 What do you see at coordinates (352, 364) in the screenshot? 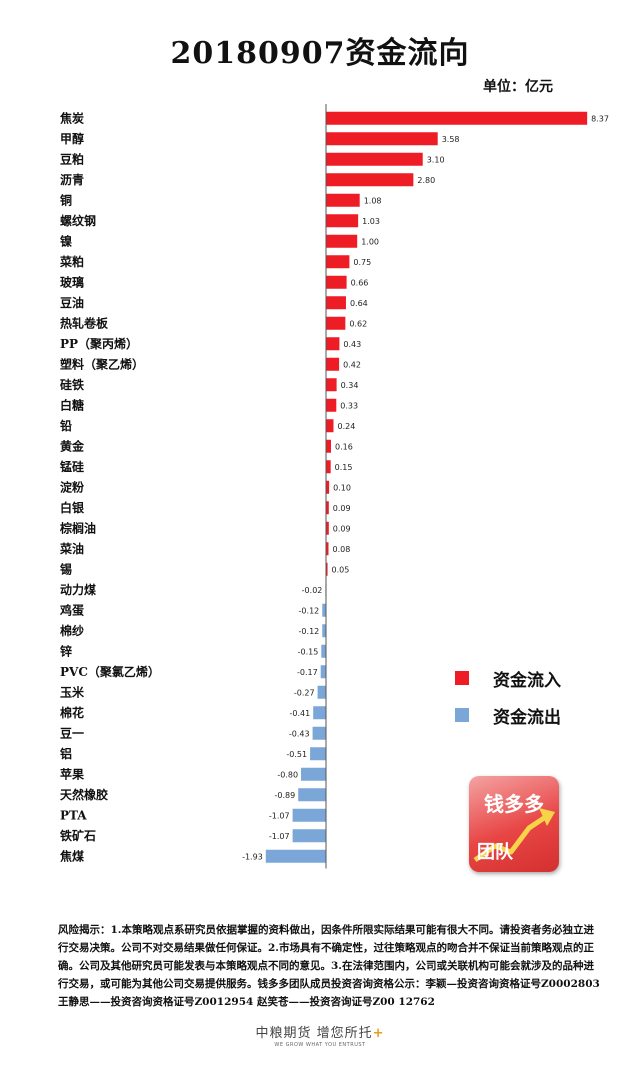
I see `value-label: 0.42` at bounding box center [352, 364].